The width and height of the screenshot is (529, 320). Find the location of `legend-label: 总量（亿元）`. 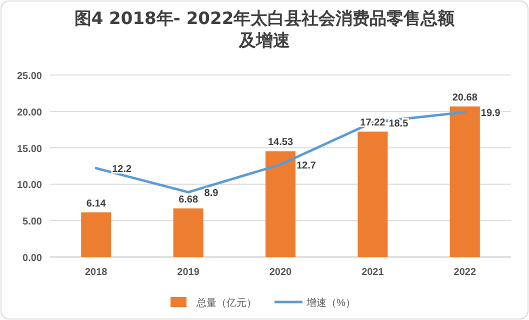

legend-label: 总量（亿元） is located at coordinates (226, 303).